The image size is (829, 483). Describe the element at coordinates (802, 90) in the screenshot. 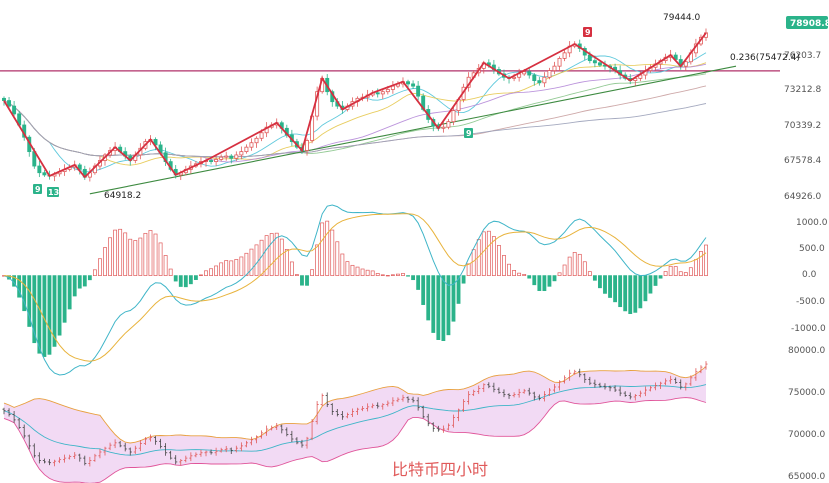

I see `price-tick: 73212.8` at that location.